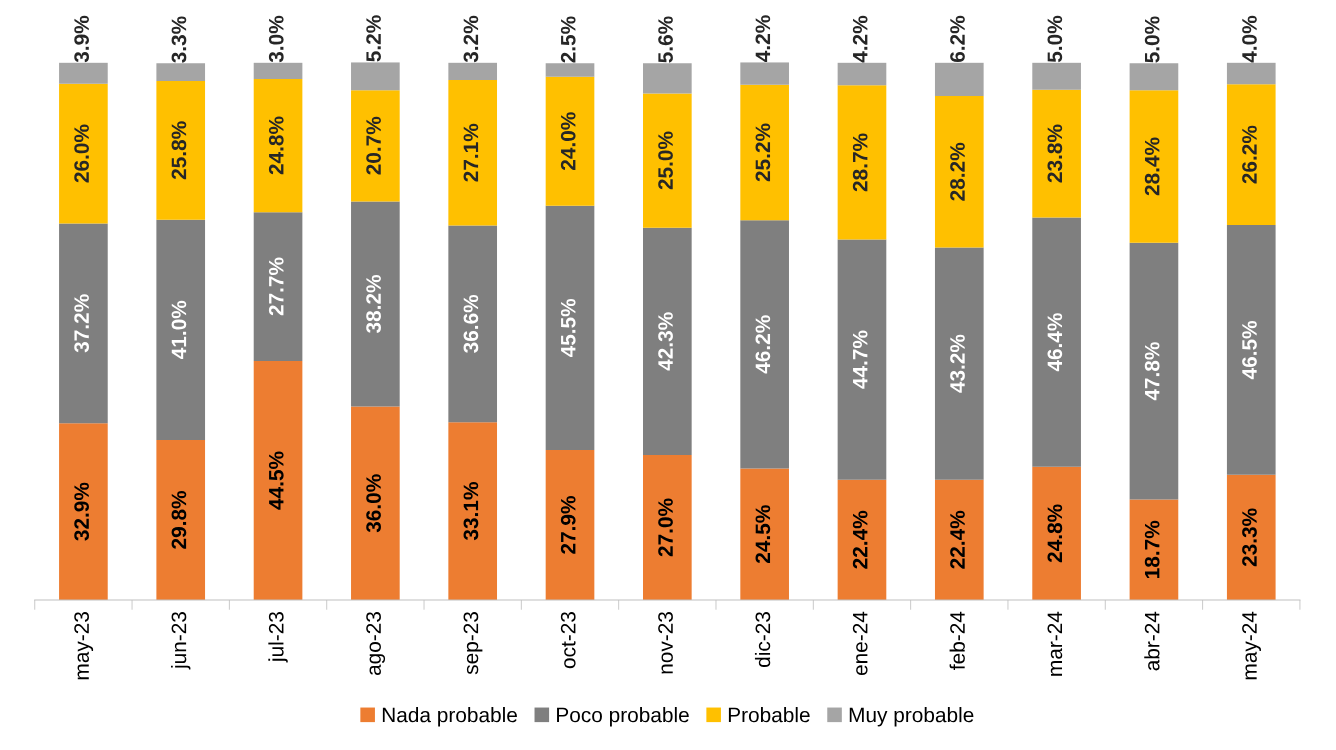 Image resolution: width=1336 pixels, height=750 pixels. I want to click on data-label: 27.0%, so click(665, 527).